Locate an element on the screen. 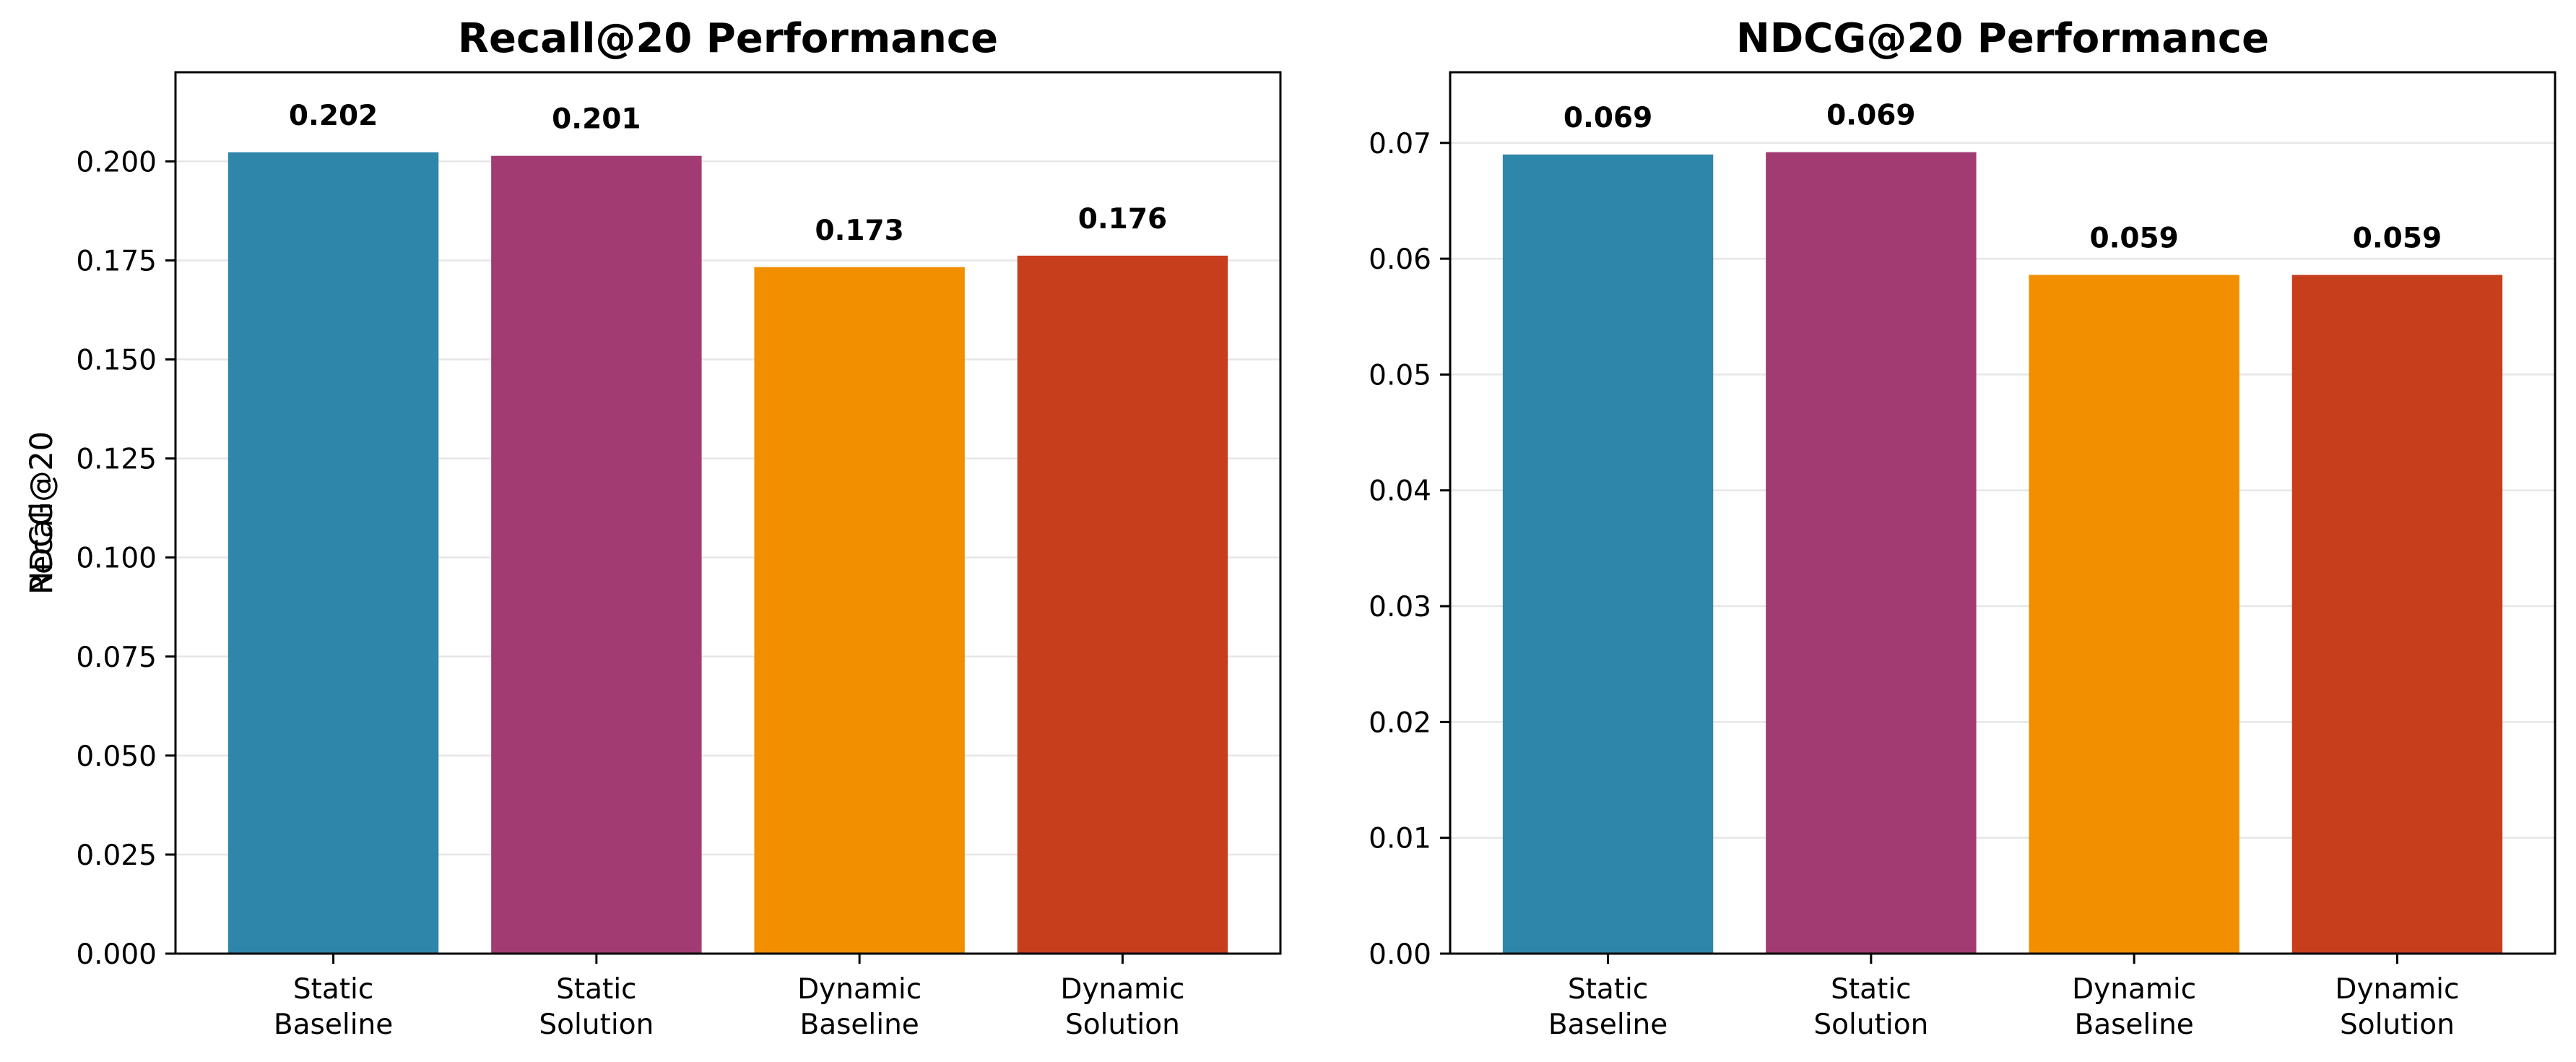  bar-value-label: 0.201 is located at coordinates (596, 119).